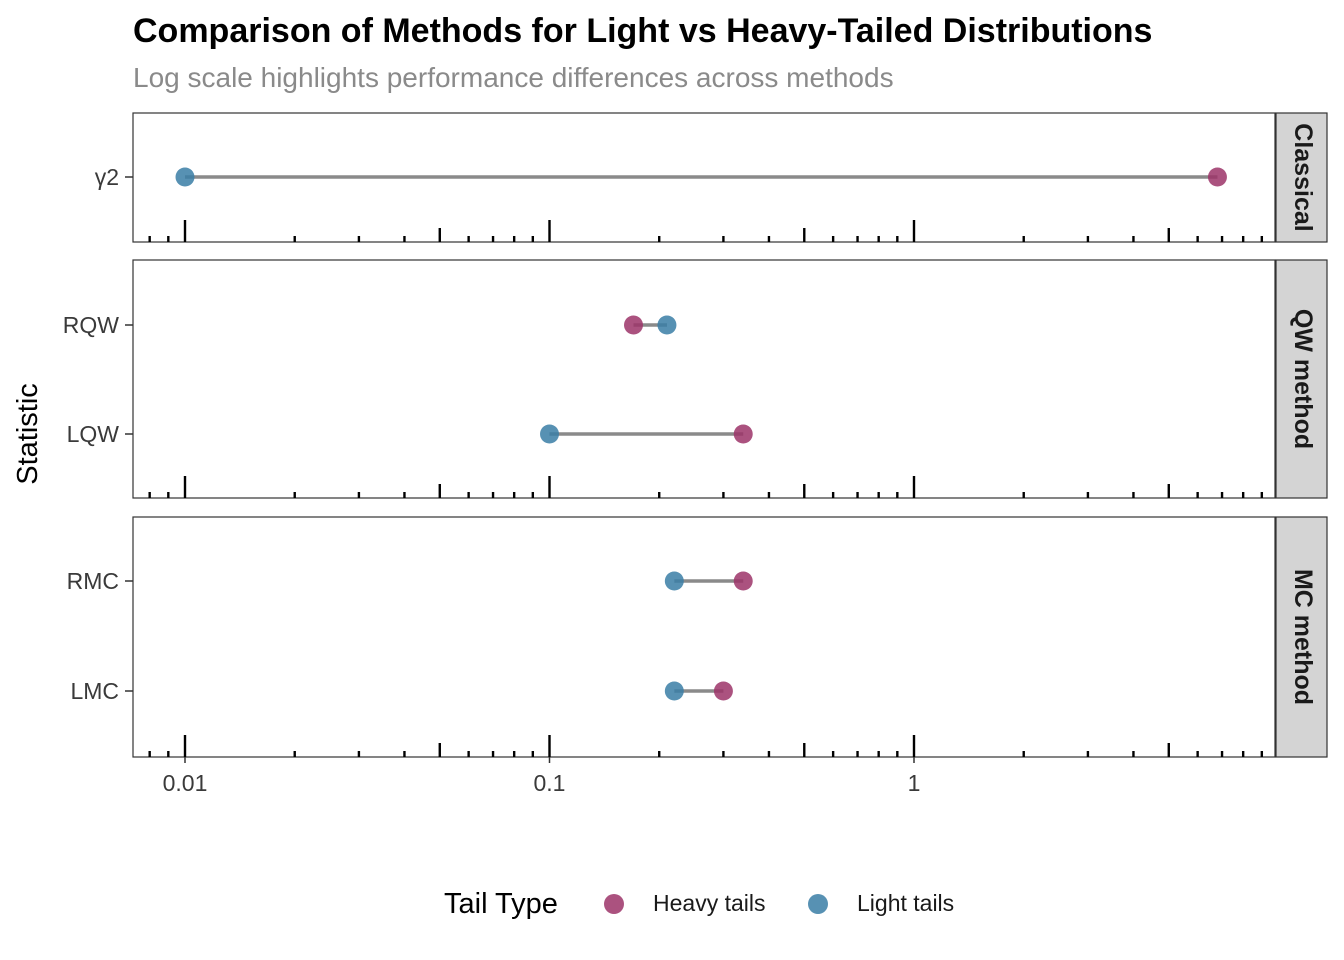  Describe the element at coordinates (93, 434) in the screenshot. I see `y-tick-label: LQW` at that location.